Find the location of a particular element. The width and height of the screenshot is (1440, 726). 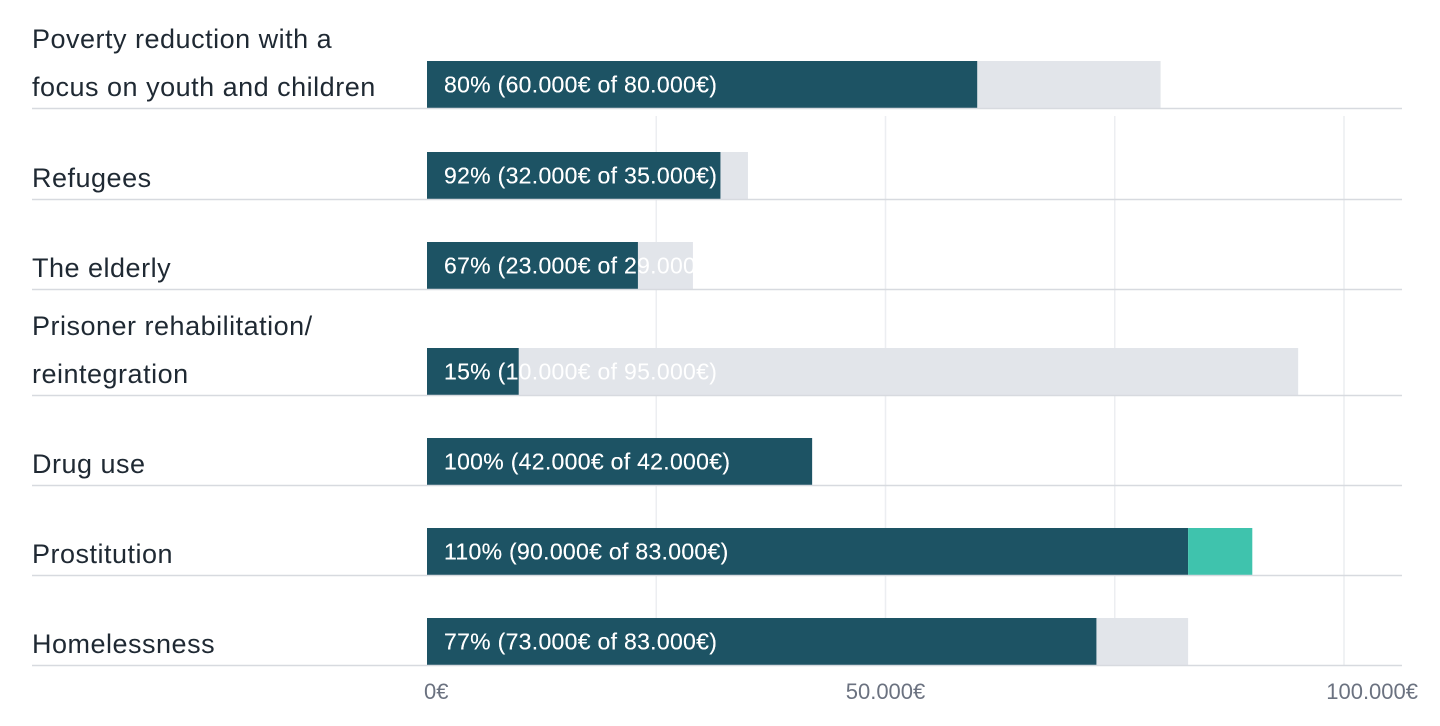

category-label: Prostitution is located at coordinates (102, 554).